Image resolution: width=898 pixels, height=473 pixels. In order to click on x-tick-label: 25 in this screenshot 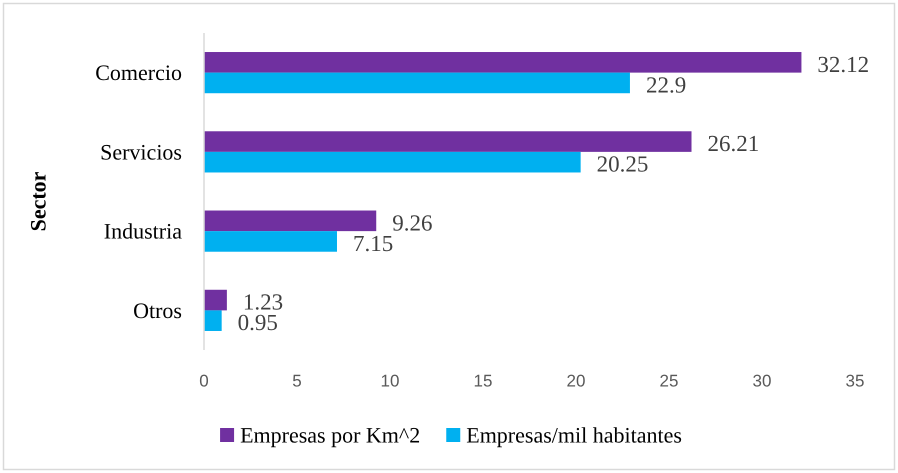, I will do `click(669, 381)`.